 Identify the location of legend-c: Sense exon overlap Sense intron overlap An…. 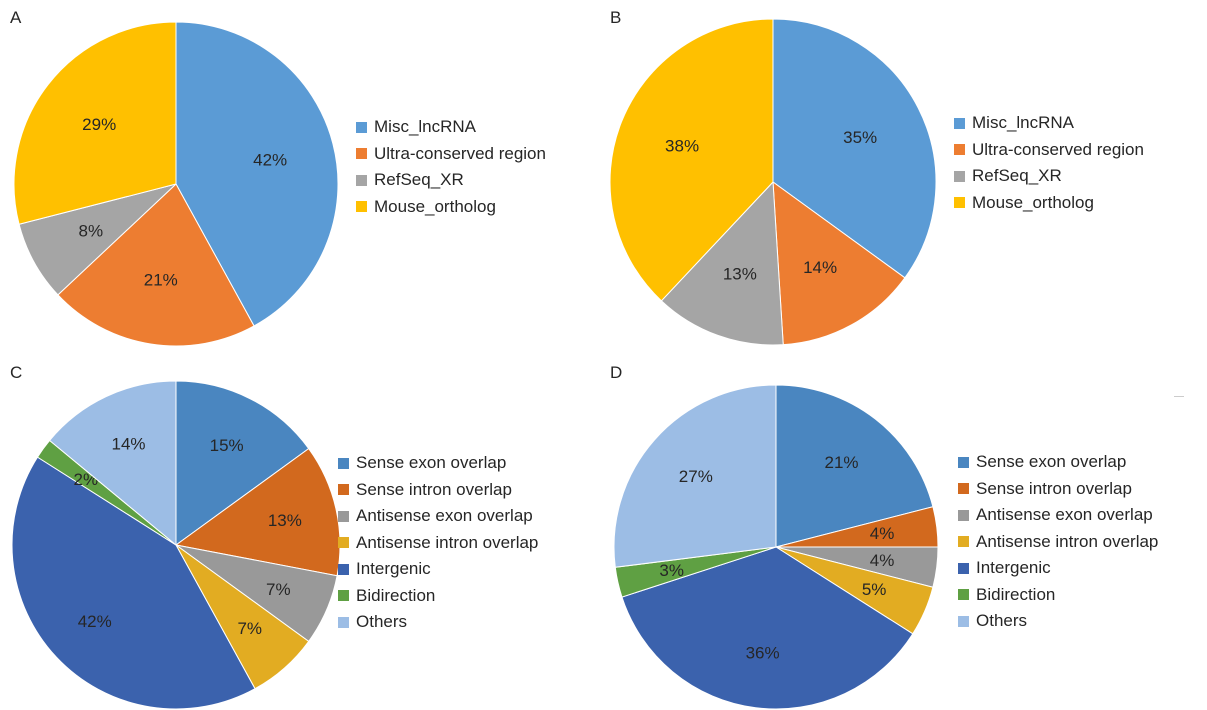
(438, 543).